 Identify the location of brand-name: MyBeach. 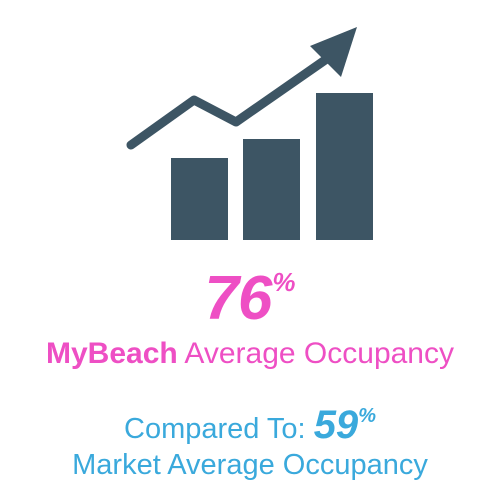
(111, 353).